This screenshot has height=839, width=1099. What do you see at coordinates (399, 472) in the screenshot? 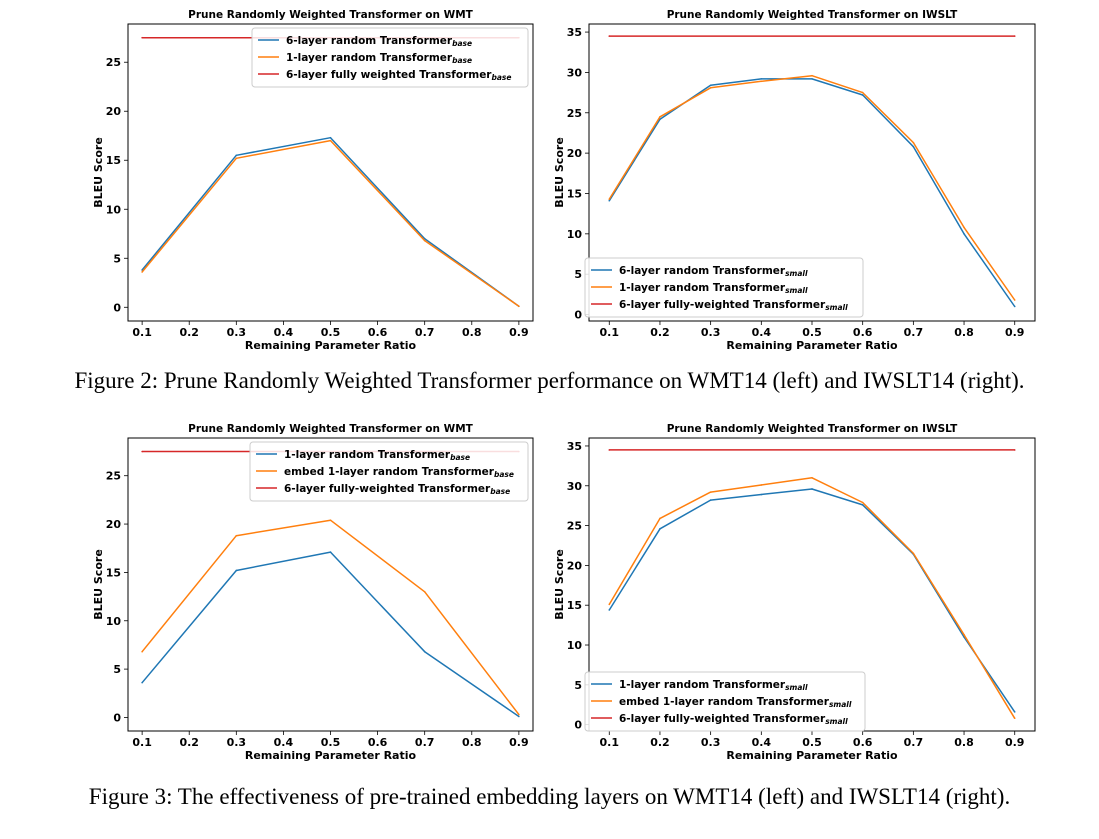
I see `legend-entry: embed 1-layer random Transformerbase` at bounding box center [399, 472].